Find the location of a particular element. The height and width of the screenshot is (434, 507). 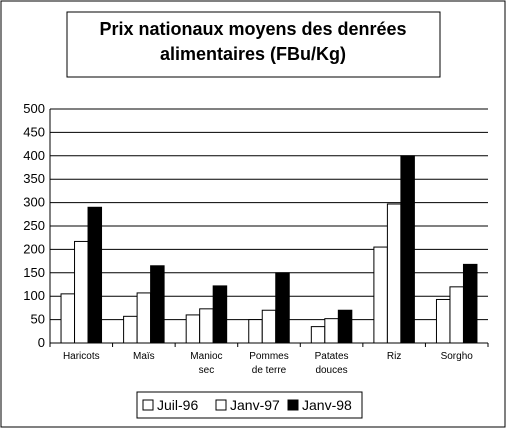

legend-label: Janv-97 is located at coordinates (255, 405).